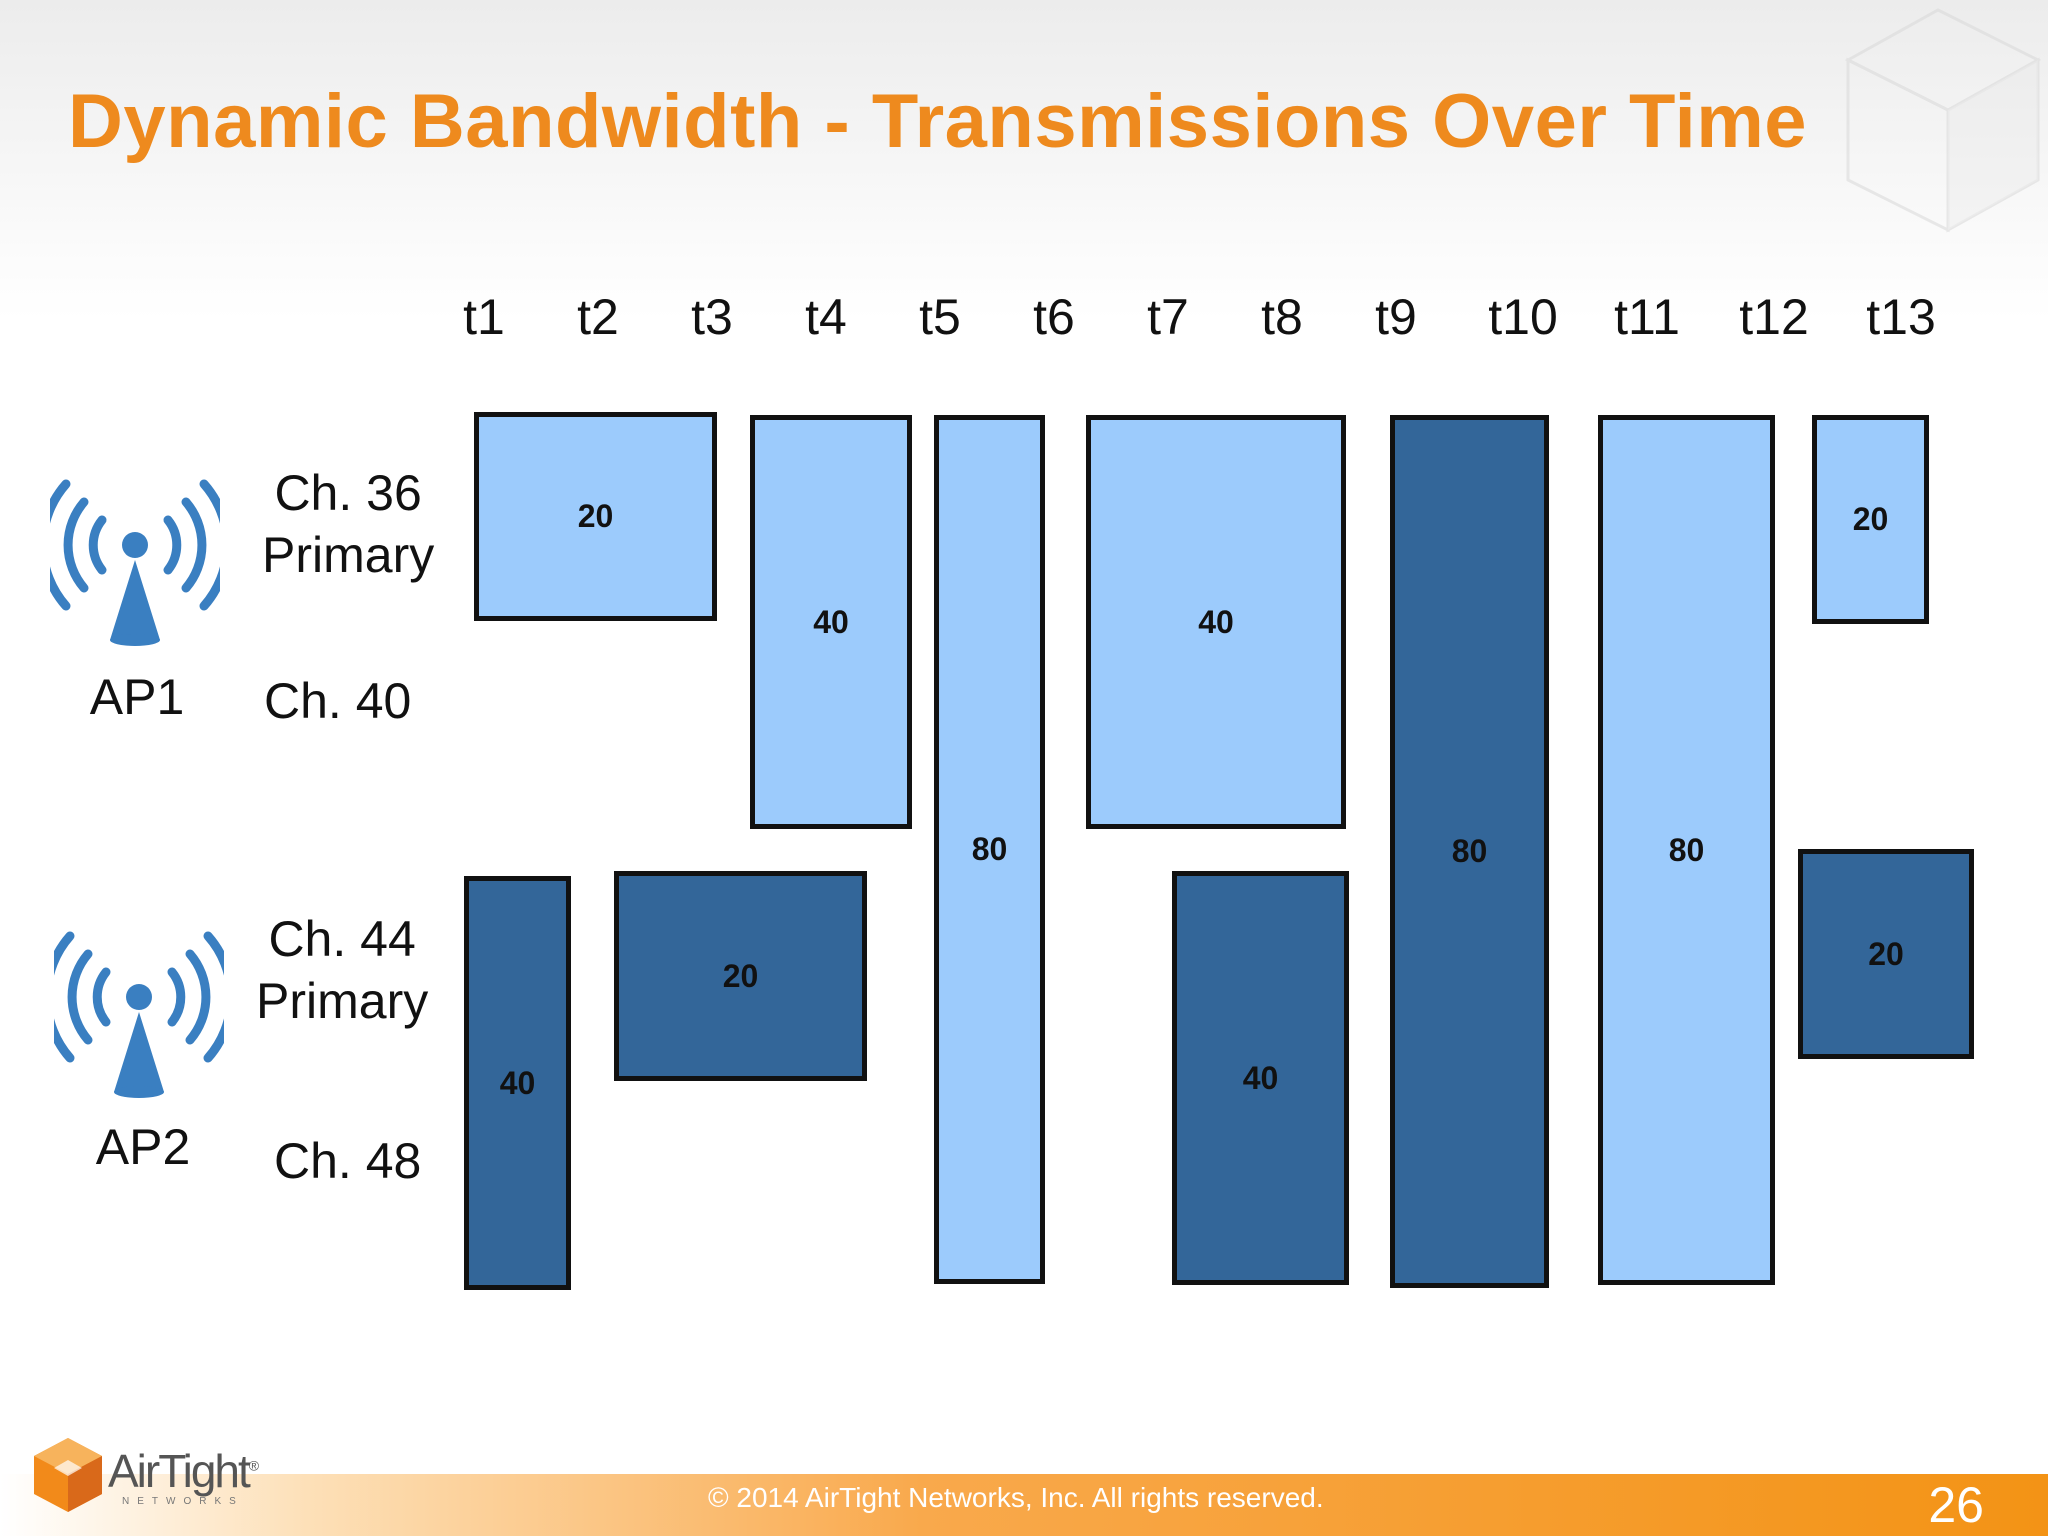 This screenshot has width=2048, height=1536. Describe the element at coordinates (348, 524) in the screenshot. I see `channel-label-ch36: Ch. 36 Primary` at that location.